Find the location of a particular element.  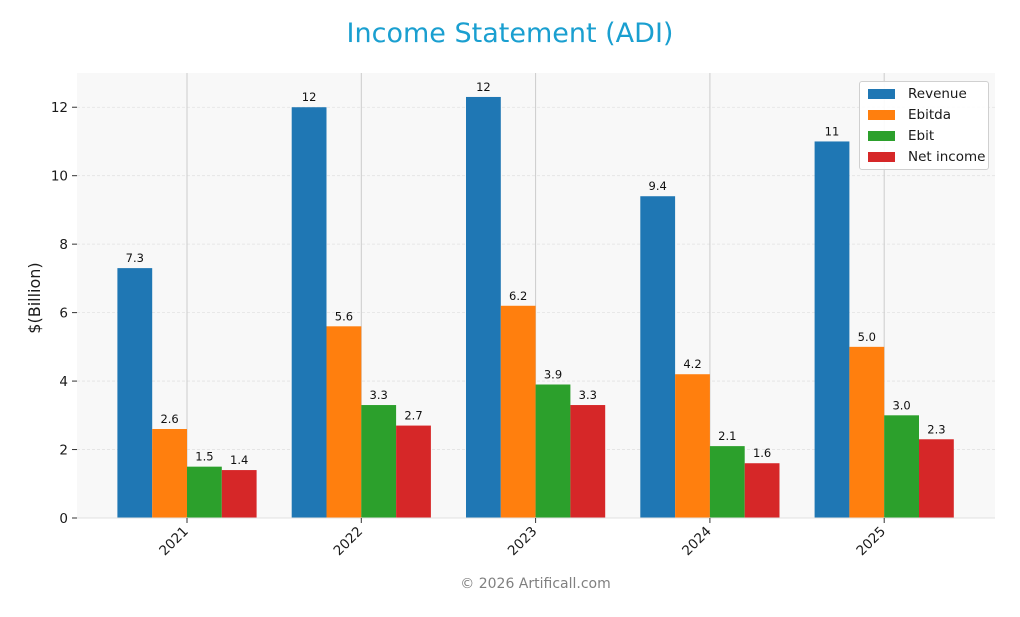

legend-swatch-net-income is located at coordinates (881, 157).